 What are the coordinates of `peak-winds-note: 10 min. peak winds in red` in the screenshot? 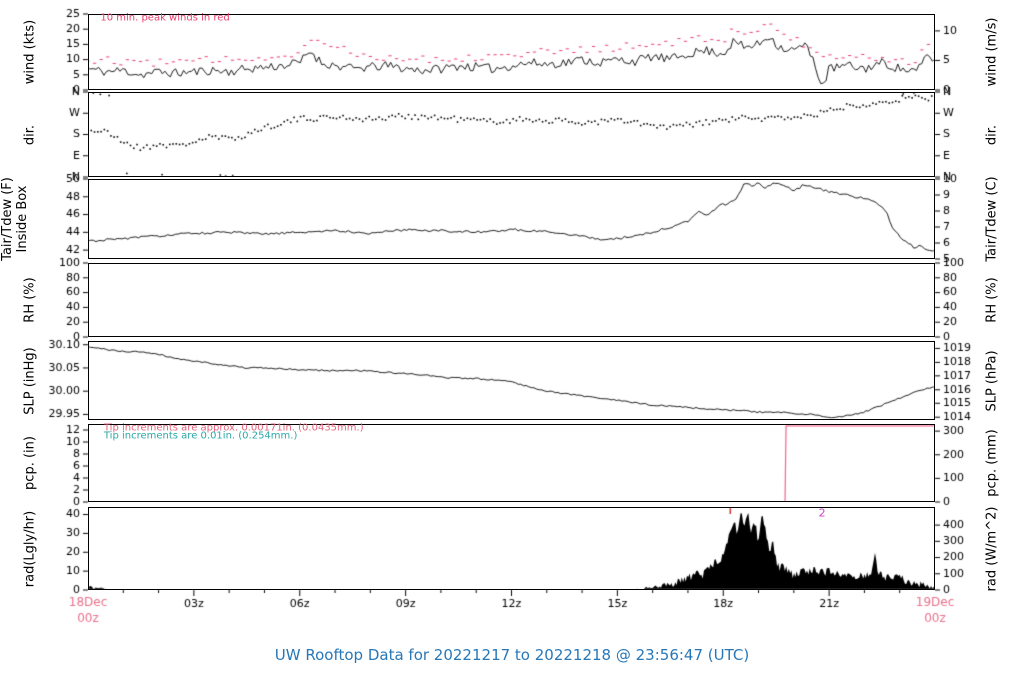 It's located at (165, 18).